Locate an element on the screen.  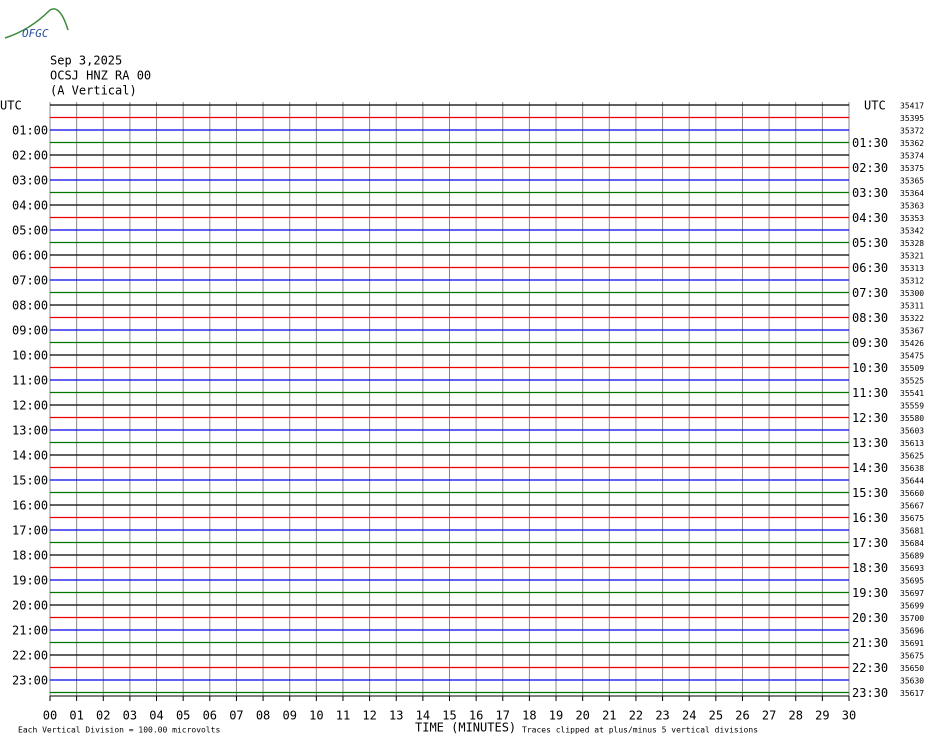
x-tick-label: 07 is located at coordinates (236, 716).